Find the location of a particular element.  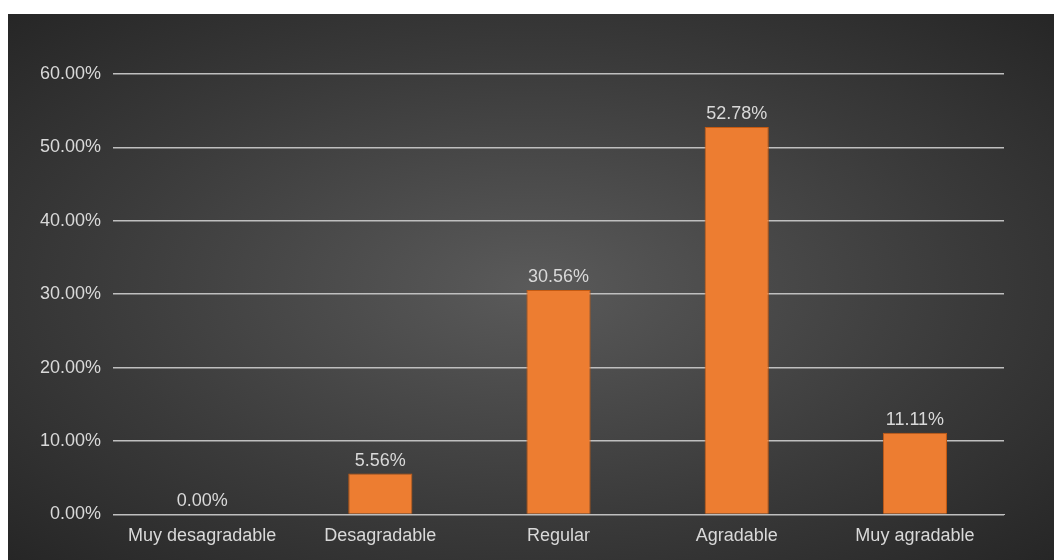

data-label: 52.78% is located at coordinates (737, 112).